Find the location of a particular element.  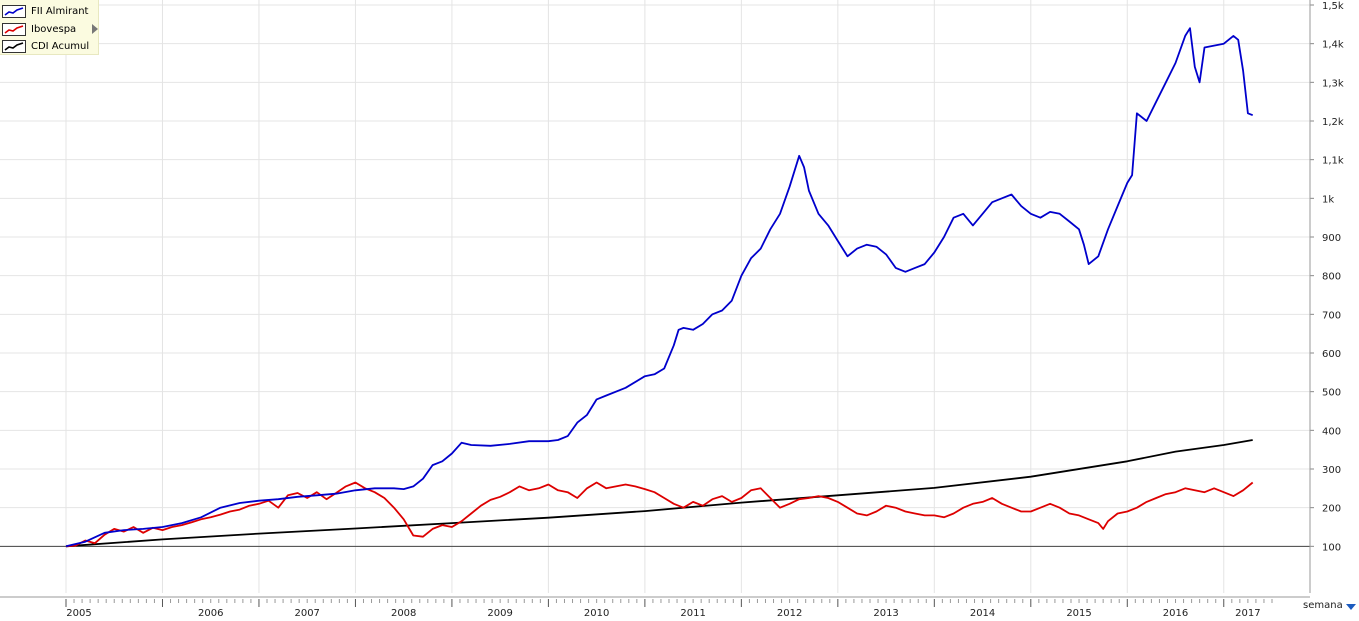

y-tick-label: 400 is located at coordinates (1331, 431).